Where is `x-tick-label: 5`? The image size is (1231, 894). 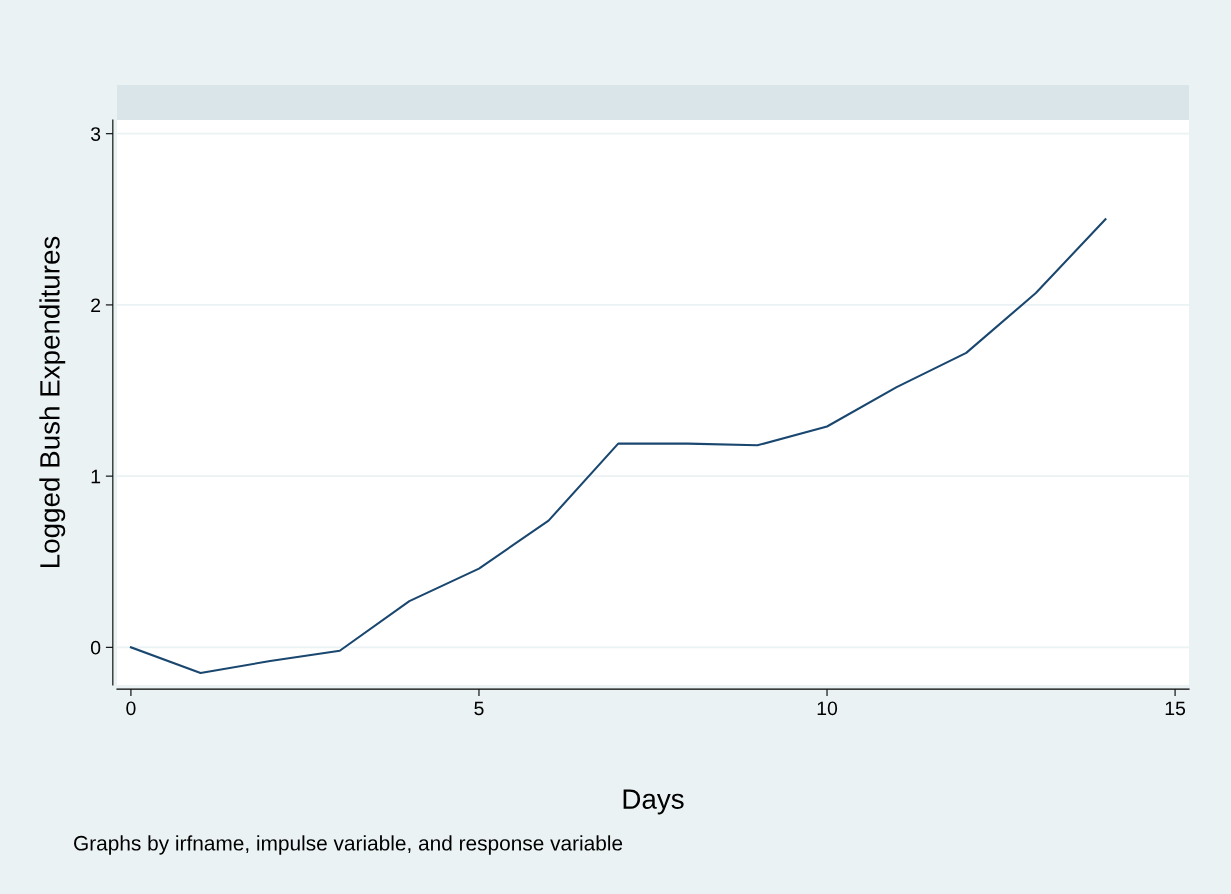
x-tick-label: 5 is located at coordinates (479, 708).